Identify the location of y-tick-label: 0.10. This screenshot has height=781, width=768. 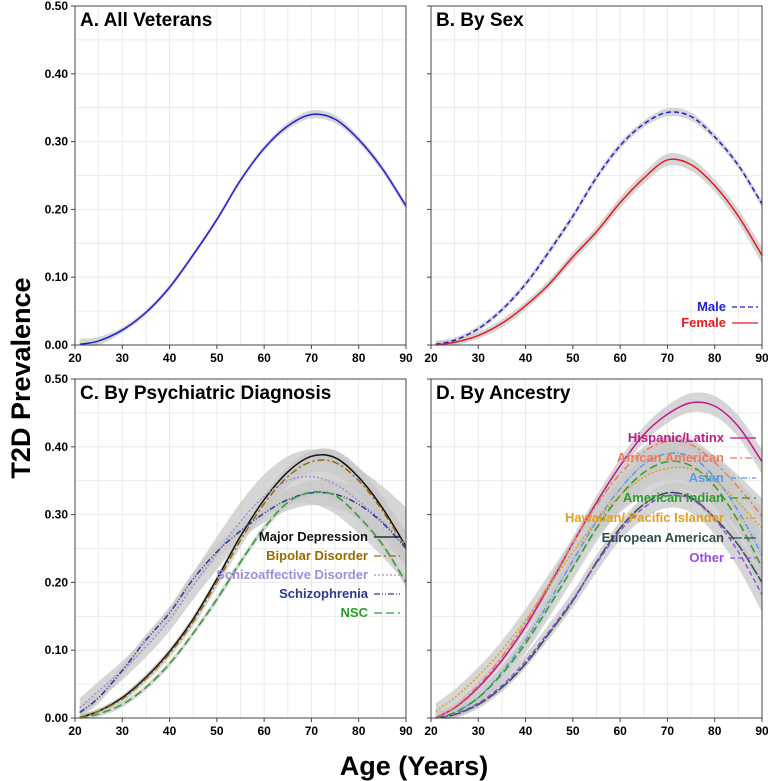
(57, 277).